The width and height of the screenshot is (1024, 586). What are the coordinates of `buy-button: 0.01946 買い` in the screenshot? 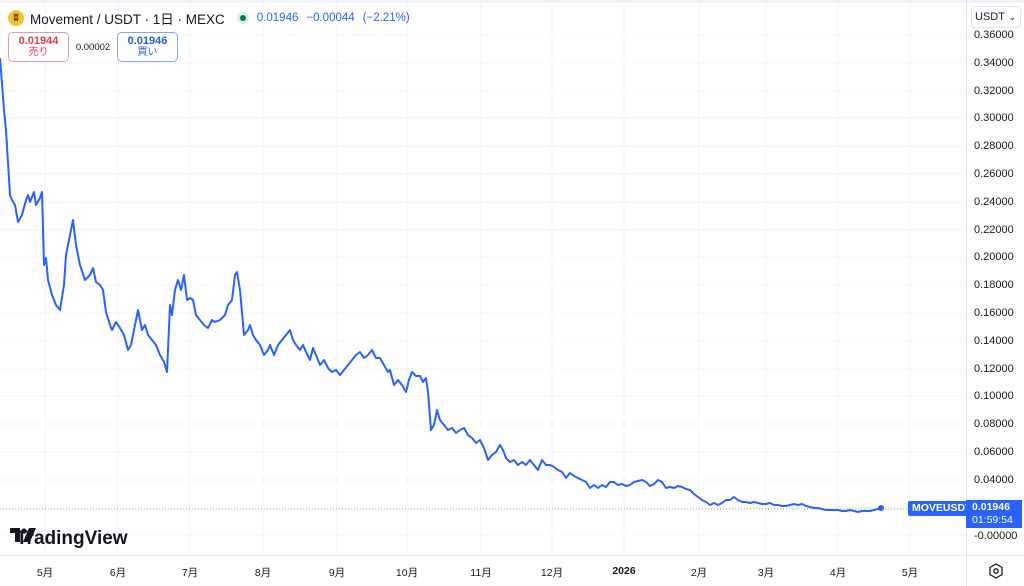 It's located at (147, 47).